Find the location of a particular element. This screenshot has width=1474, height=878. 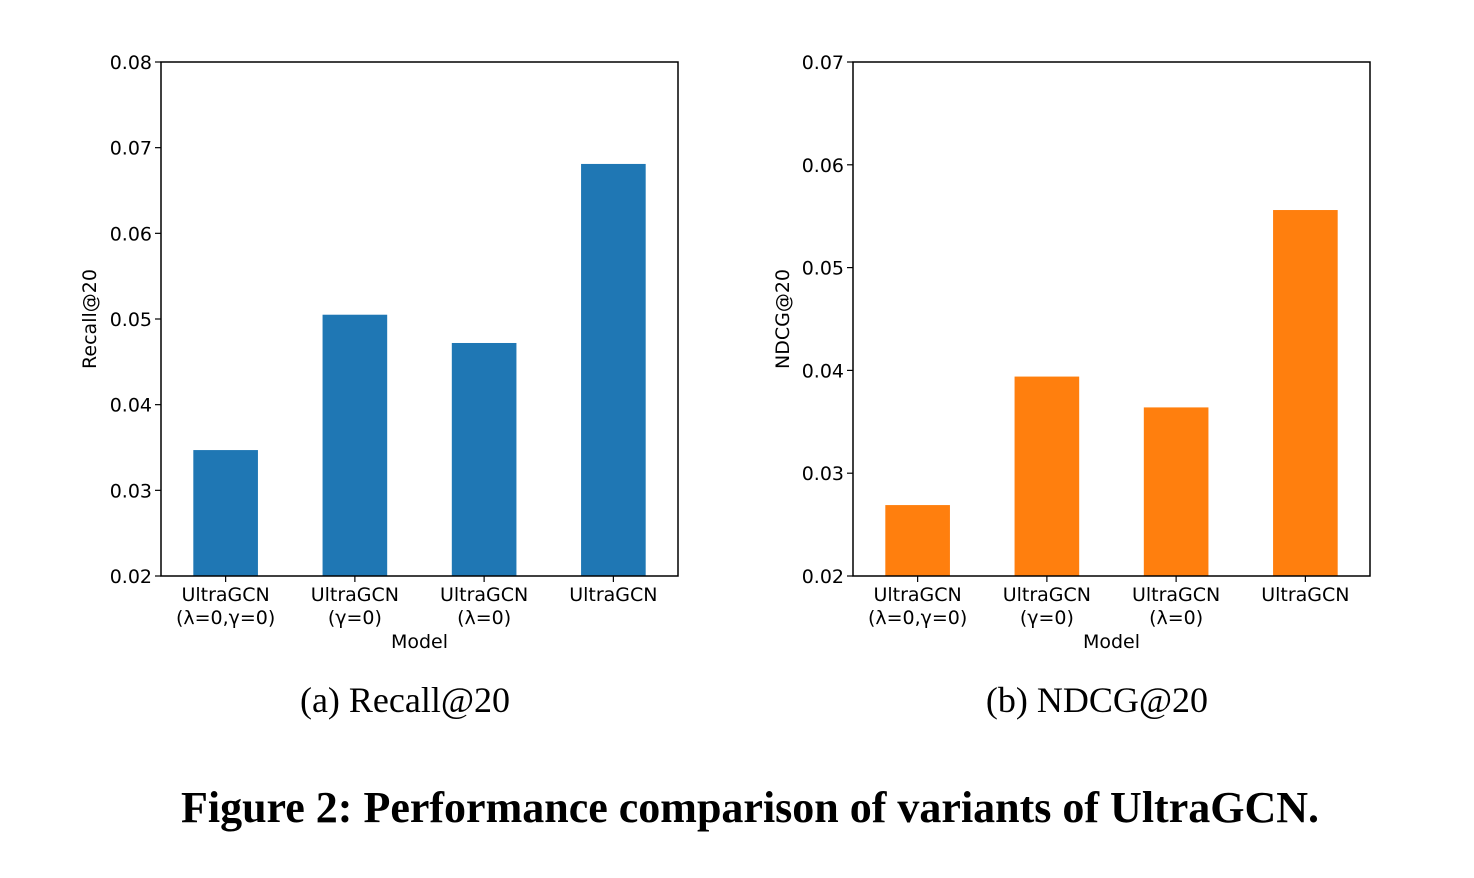

y-axis-label: NDCG@20 is located at coordinates (783, 319).